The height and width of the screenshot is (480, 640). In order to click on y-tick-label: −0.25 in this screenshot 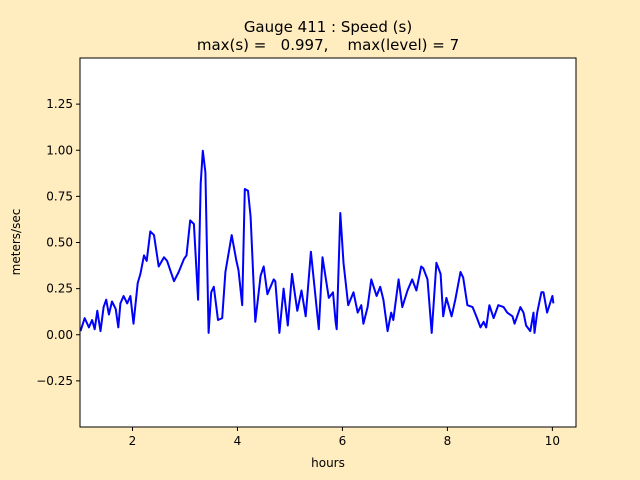, I will do `click(54, 381)`.